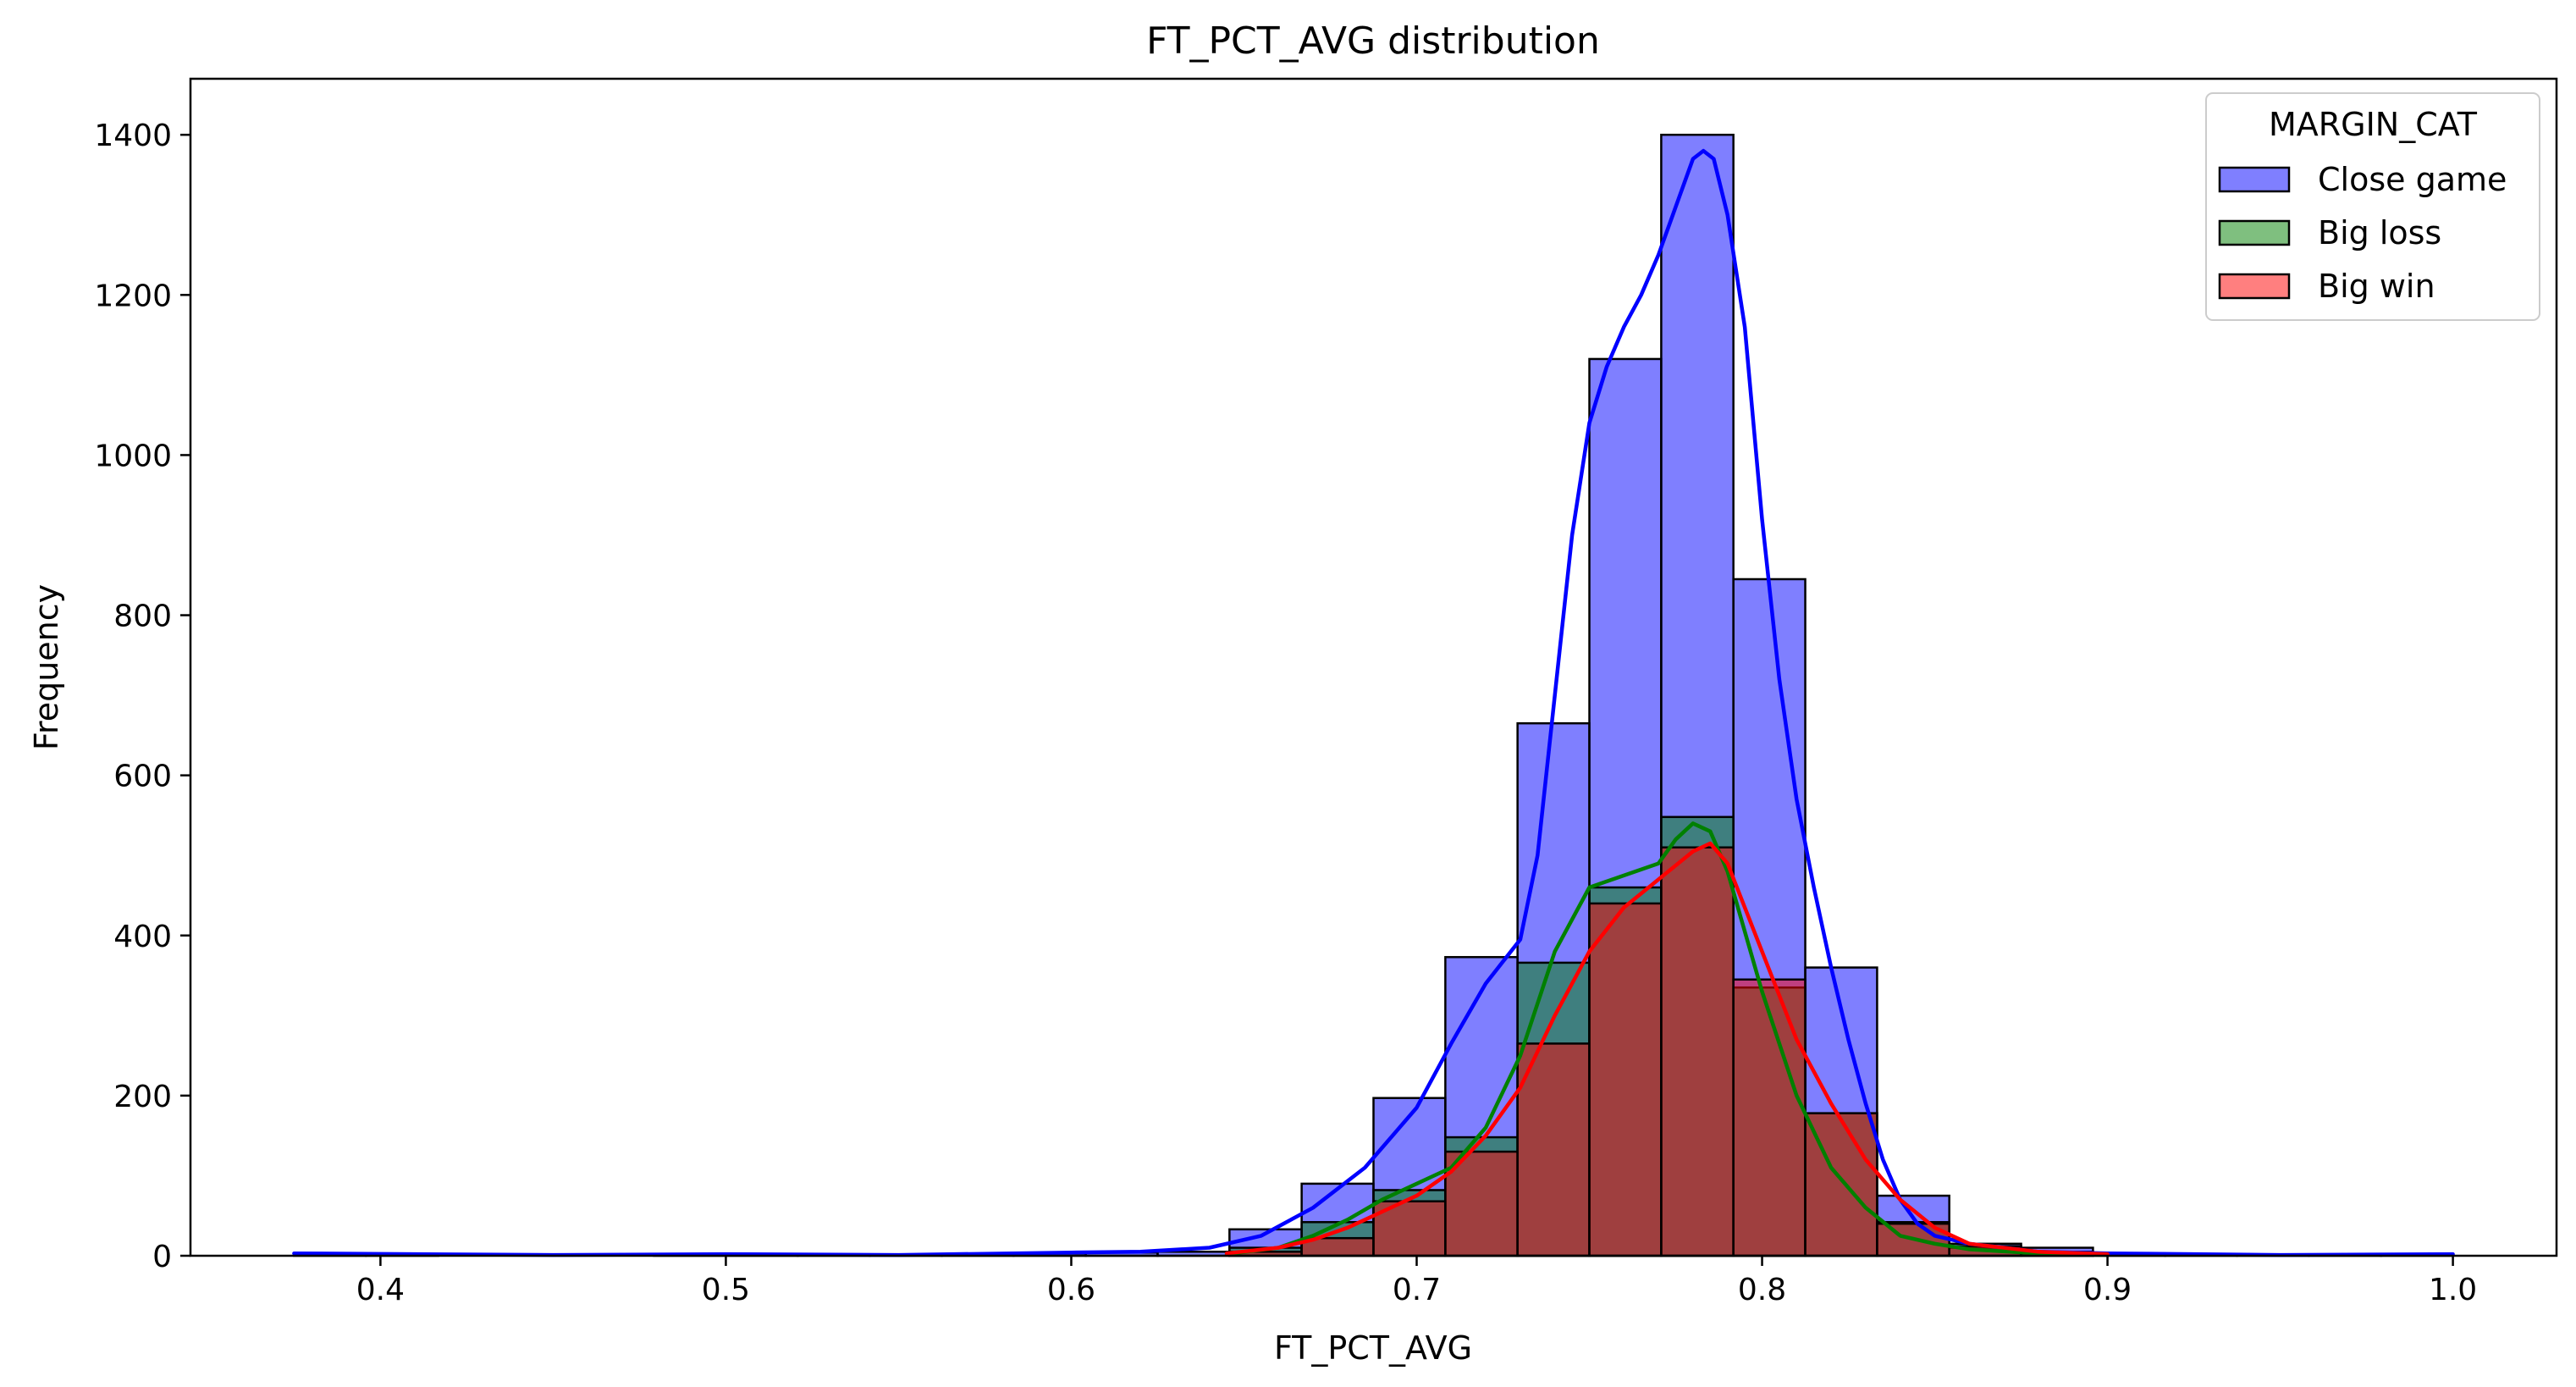 The height and width of the screenshot is (1387, 2576). What do you see at coordinates (142, 696) in the screenshot?
I see `y-axis: 0 200 400 600 800 1000 1200 1400` at bounding box center [142, 696].